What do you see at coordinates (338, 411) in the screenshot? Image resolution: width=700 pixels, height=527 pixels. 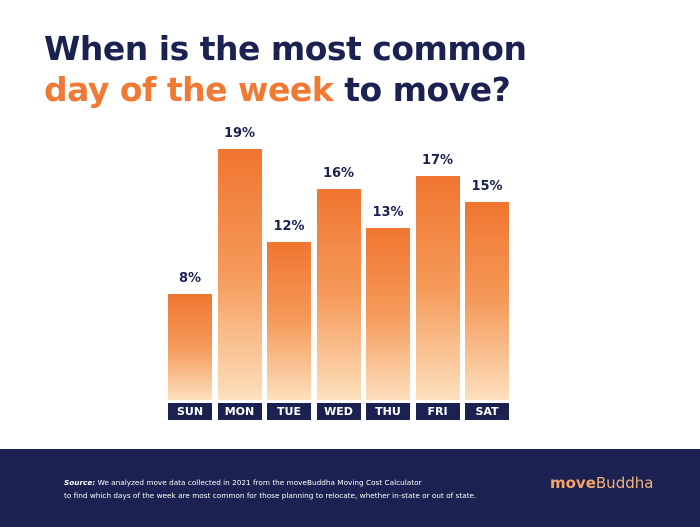 I see `day-label: WED` at bounding box center [338, 411].